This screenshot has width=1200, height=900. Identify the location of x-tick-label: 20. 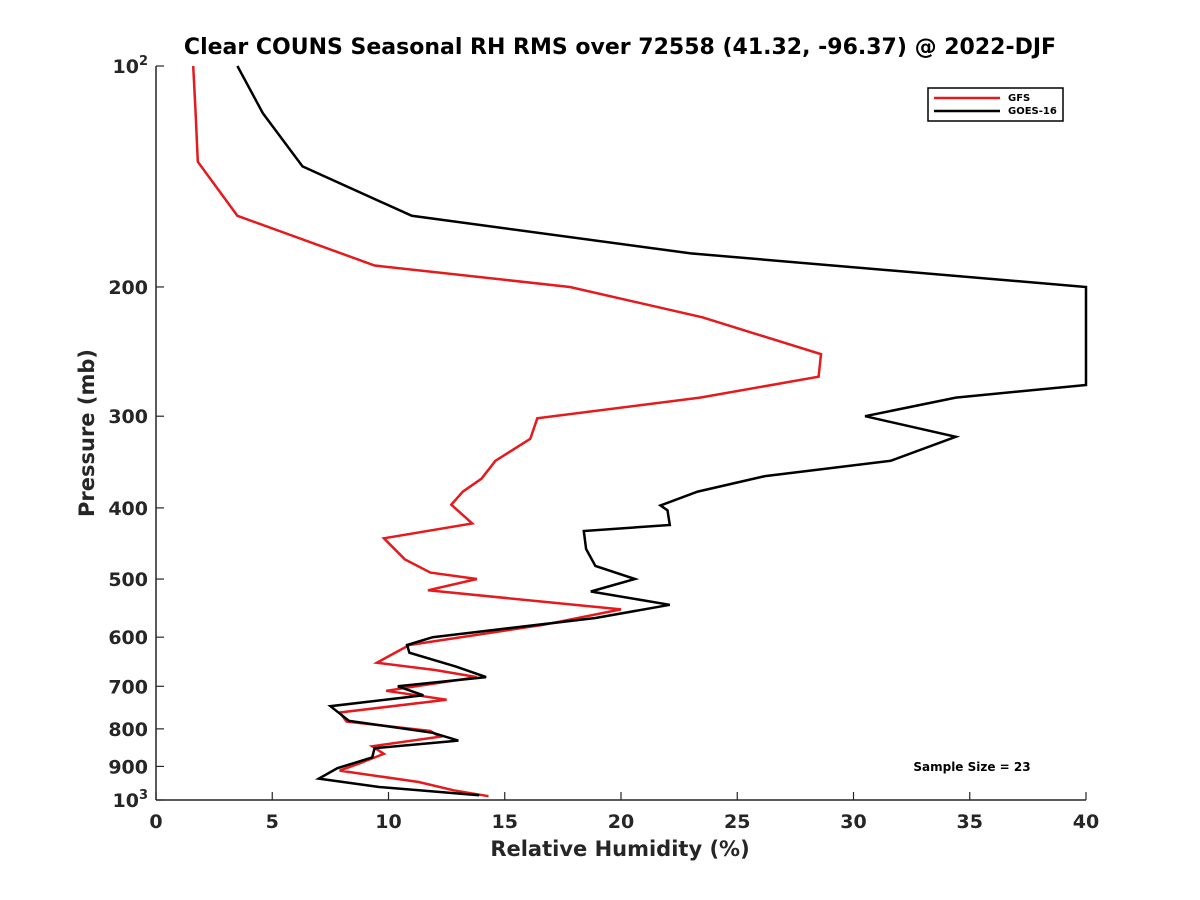
(621, 822).